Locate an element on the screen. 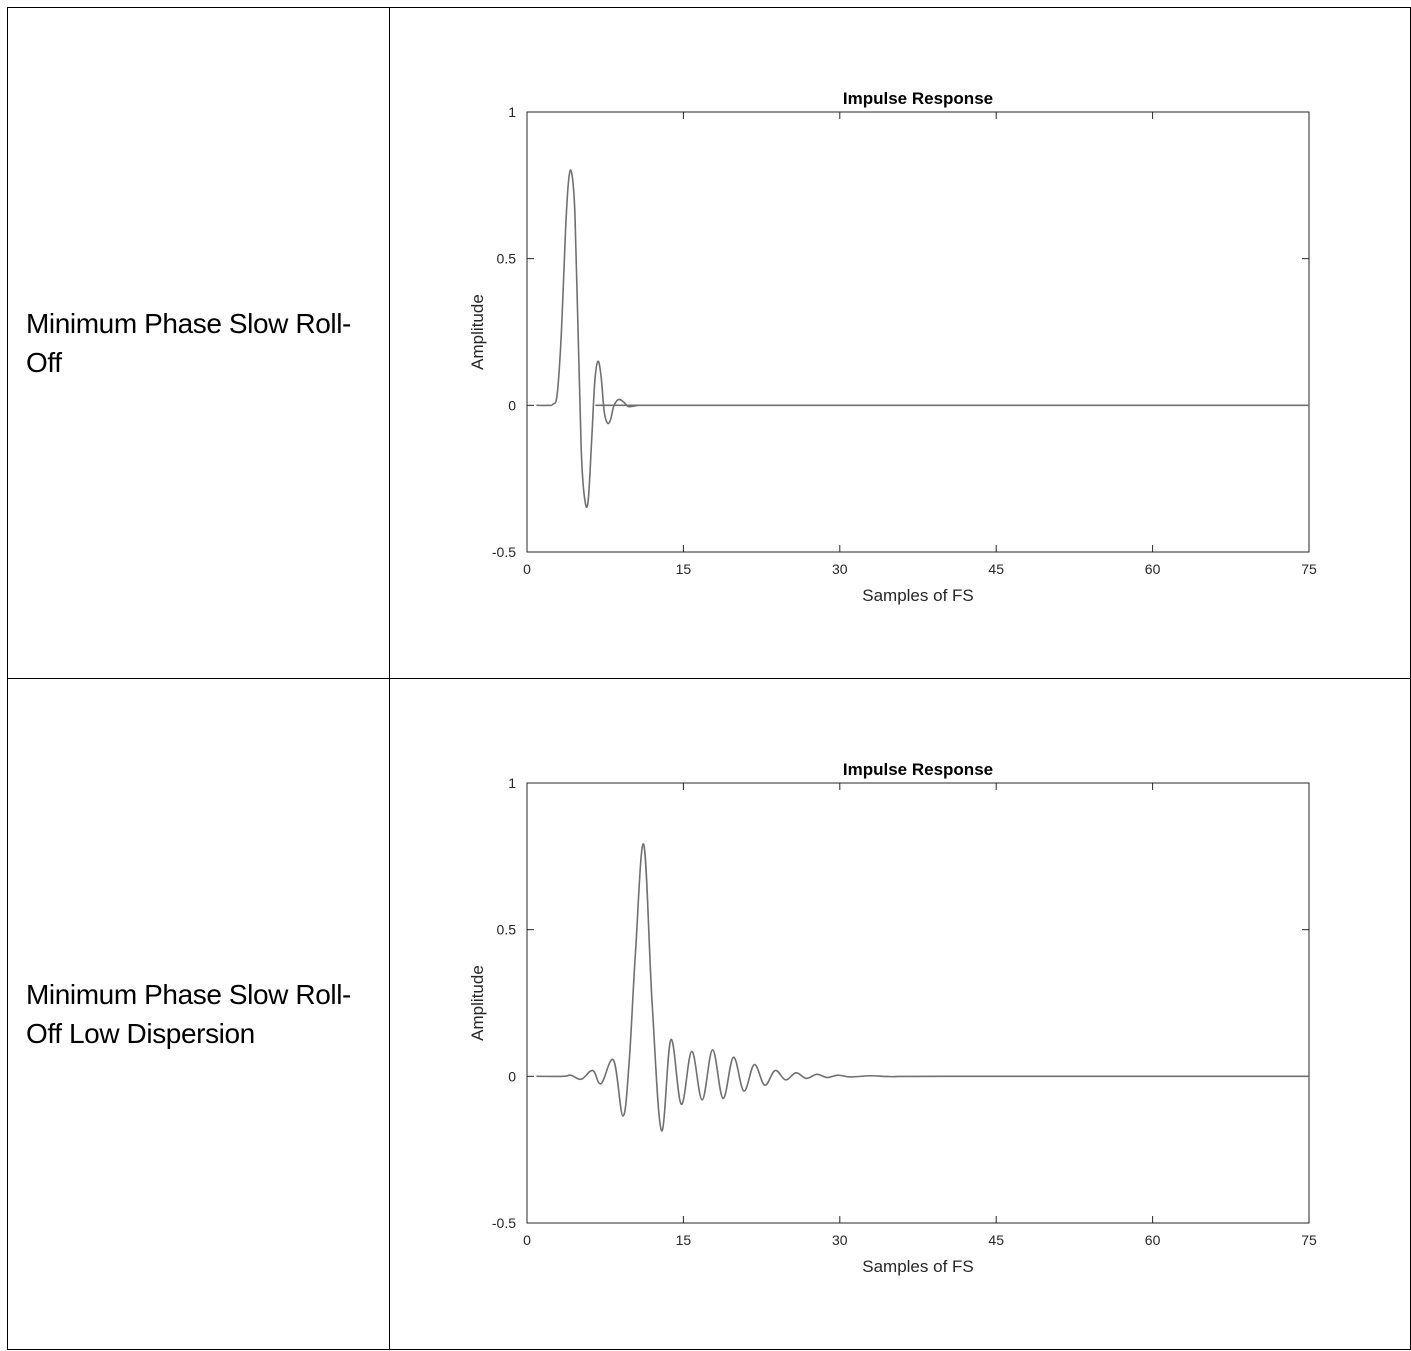 The image size is (1411, 1351). row-label: Minimum Phase Slow Roll-Off is located at coordinates (188, 343).